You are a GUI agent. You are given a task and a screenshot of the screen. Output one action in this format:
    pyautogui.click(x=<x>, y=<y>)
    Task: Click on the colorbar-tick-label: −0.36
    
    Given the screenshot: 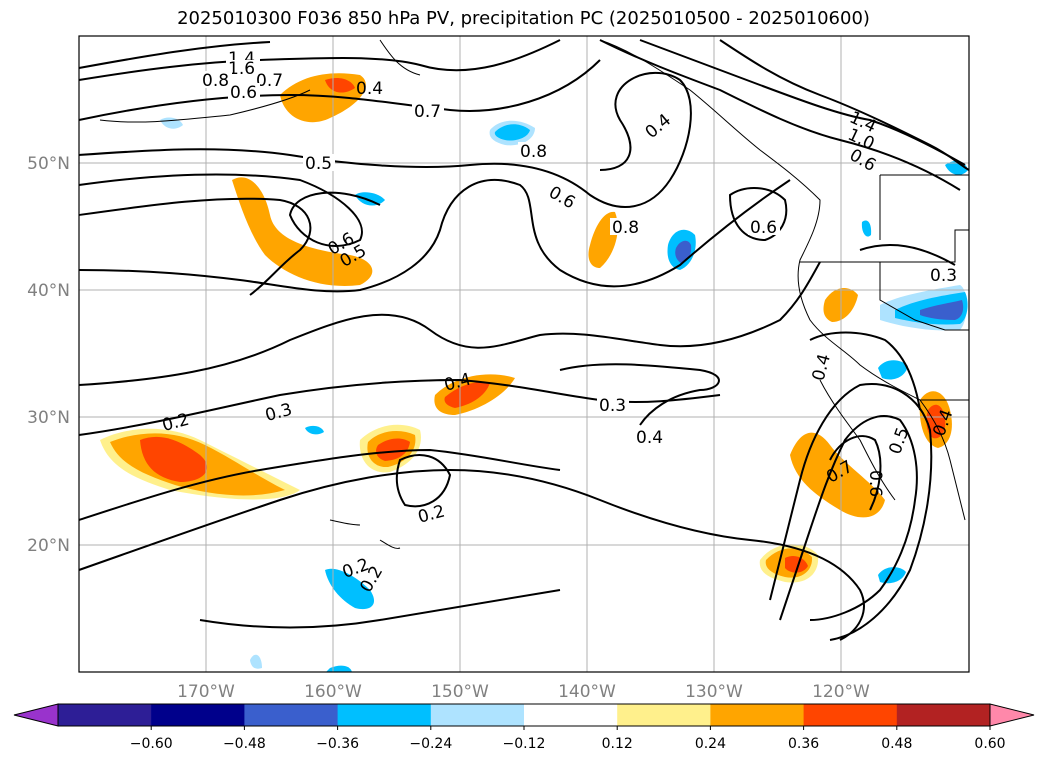 What is the action you would take?
    pyautogui.click(x=337, y=744)
    